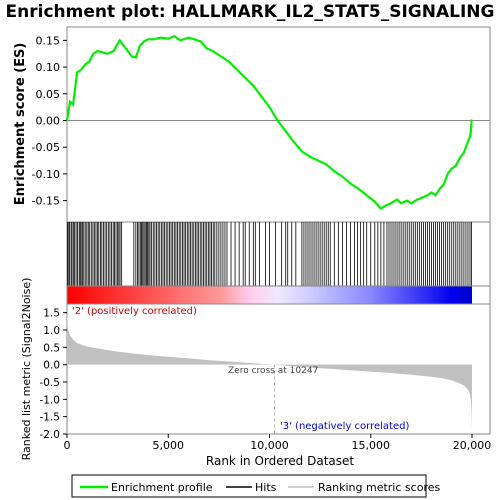 The image size is (500, 500). Describe the element at coordinates (249, 486) in the screenshot. I see `legend-frame` at that location.